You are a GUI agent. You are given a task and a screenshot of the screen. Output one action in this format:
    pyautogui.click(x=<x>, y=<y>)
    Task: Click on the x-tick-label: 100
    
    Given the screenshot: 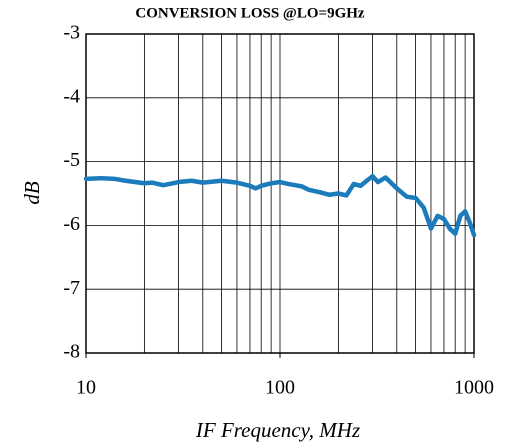 What is the action you would take?
    pyautogui.click(x=280, y=388)
    